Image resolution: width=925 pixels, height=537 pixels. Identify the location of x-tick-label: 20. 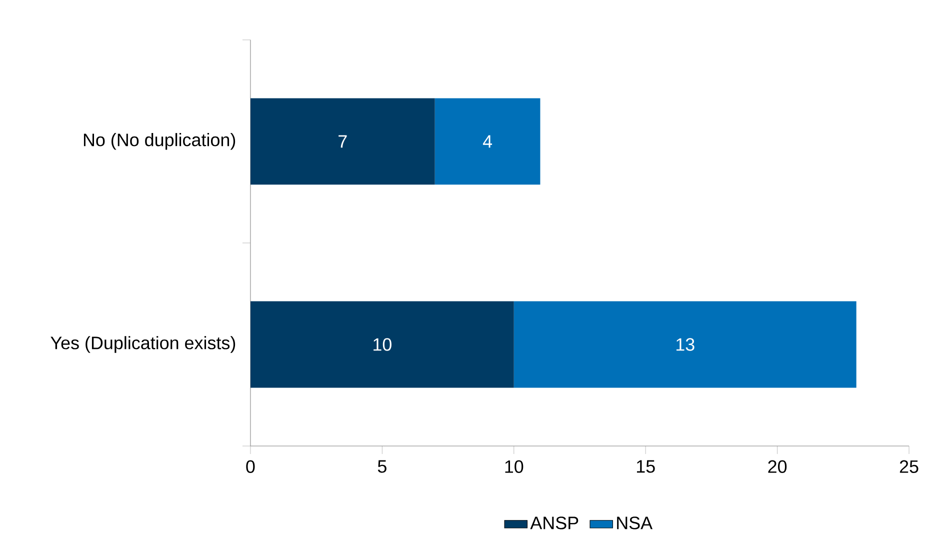
(777, 466).